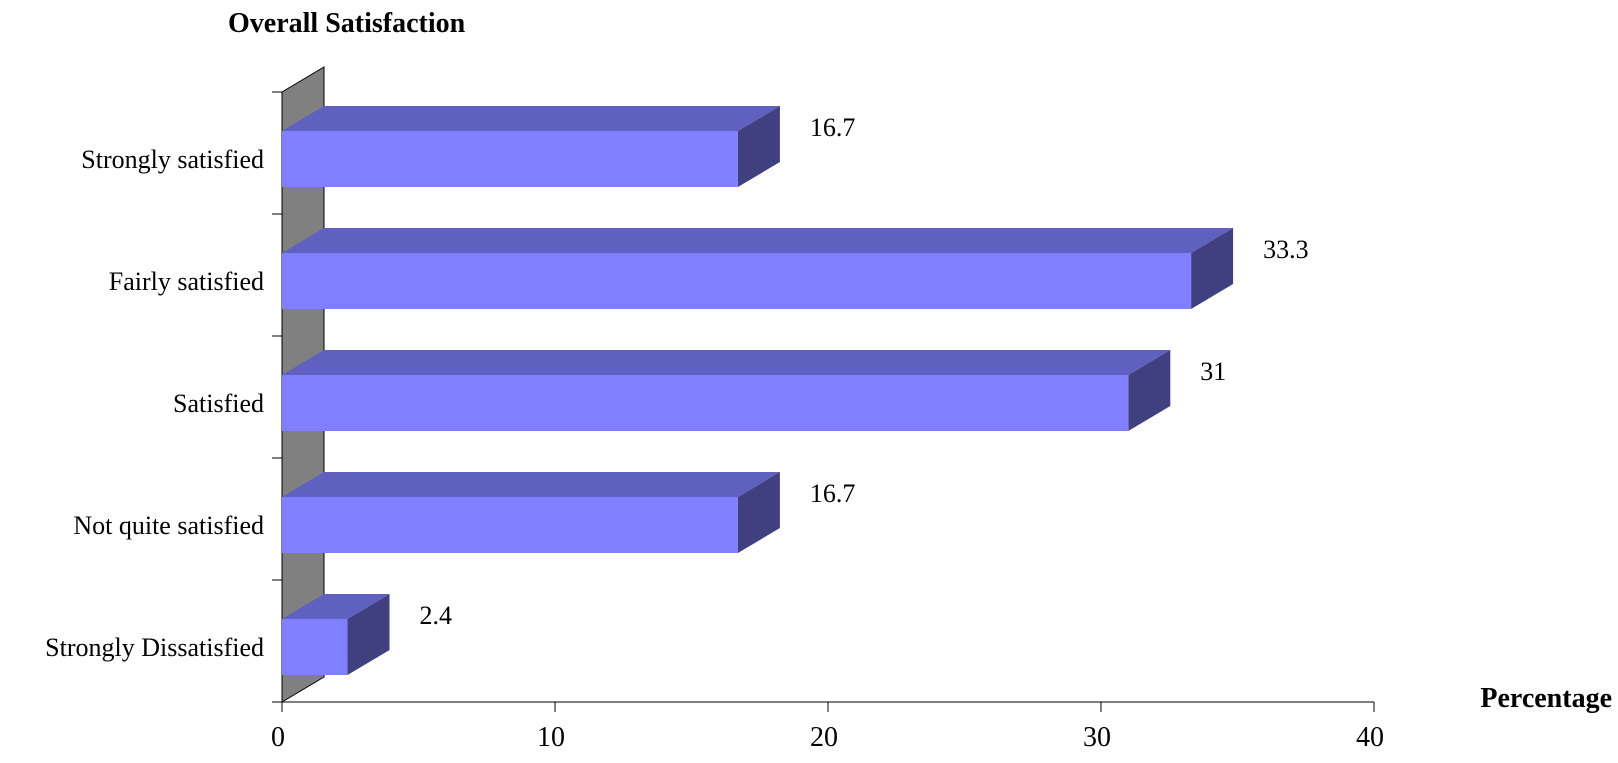 Image resolution: width=1618 pixels, height=763 pixels. What do you see at coordinates (1213, 371) in the screenshot?
I see `data-label: 31` at bounding box center [1213, 371].